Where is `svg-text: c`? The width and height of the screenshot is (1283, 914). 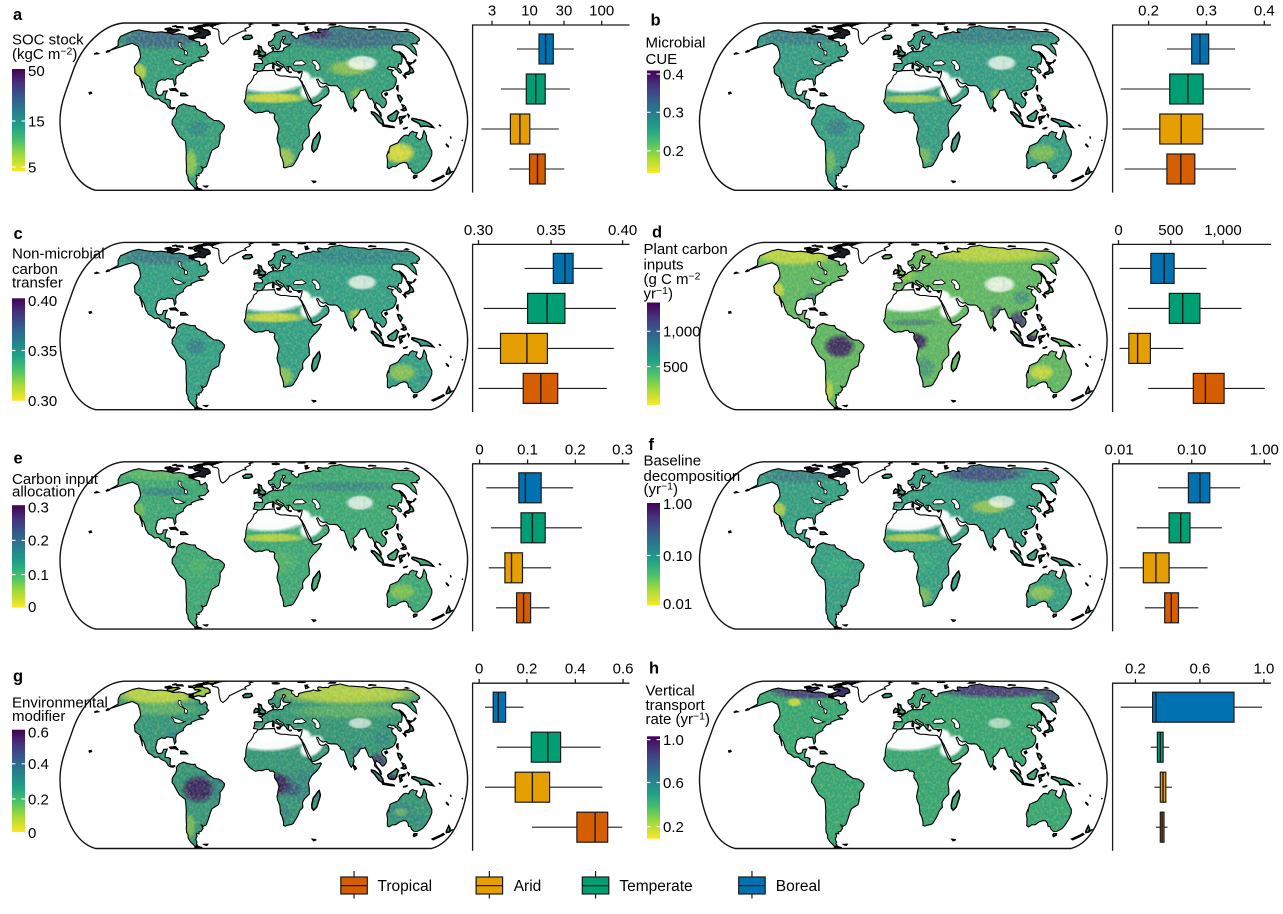
svg-text: c is located at coordinates (18, 234).